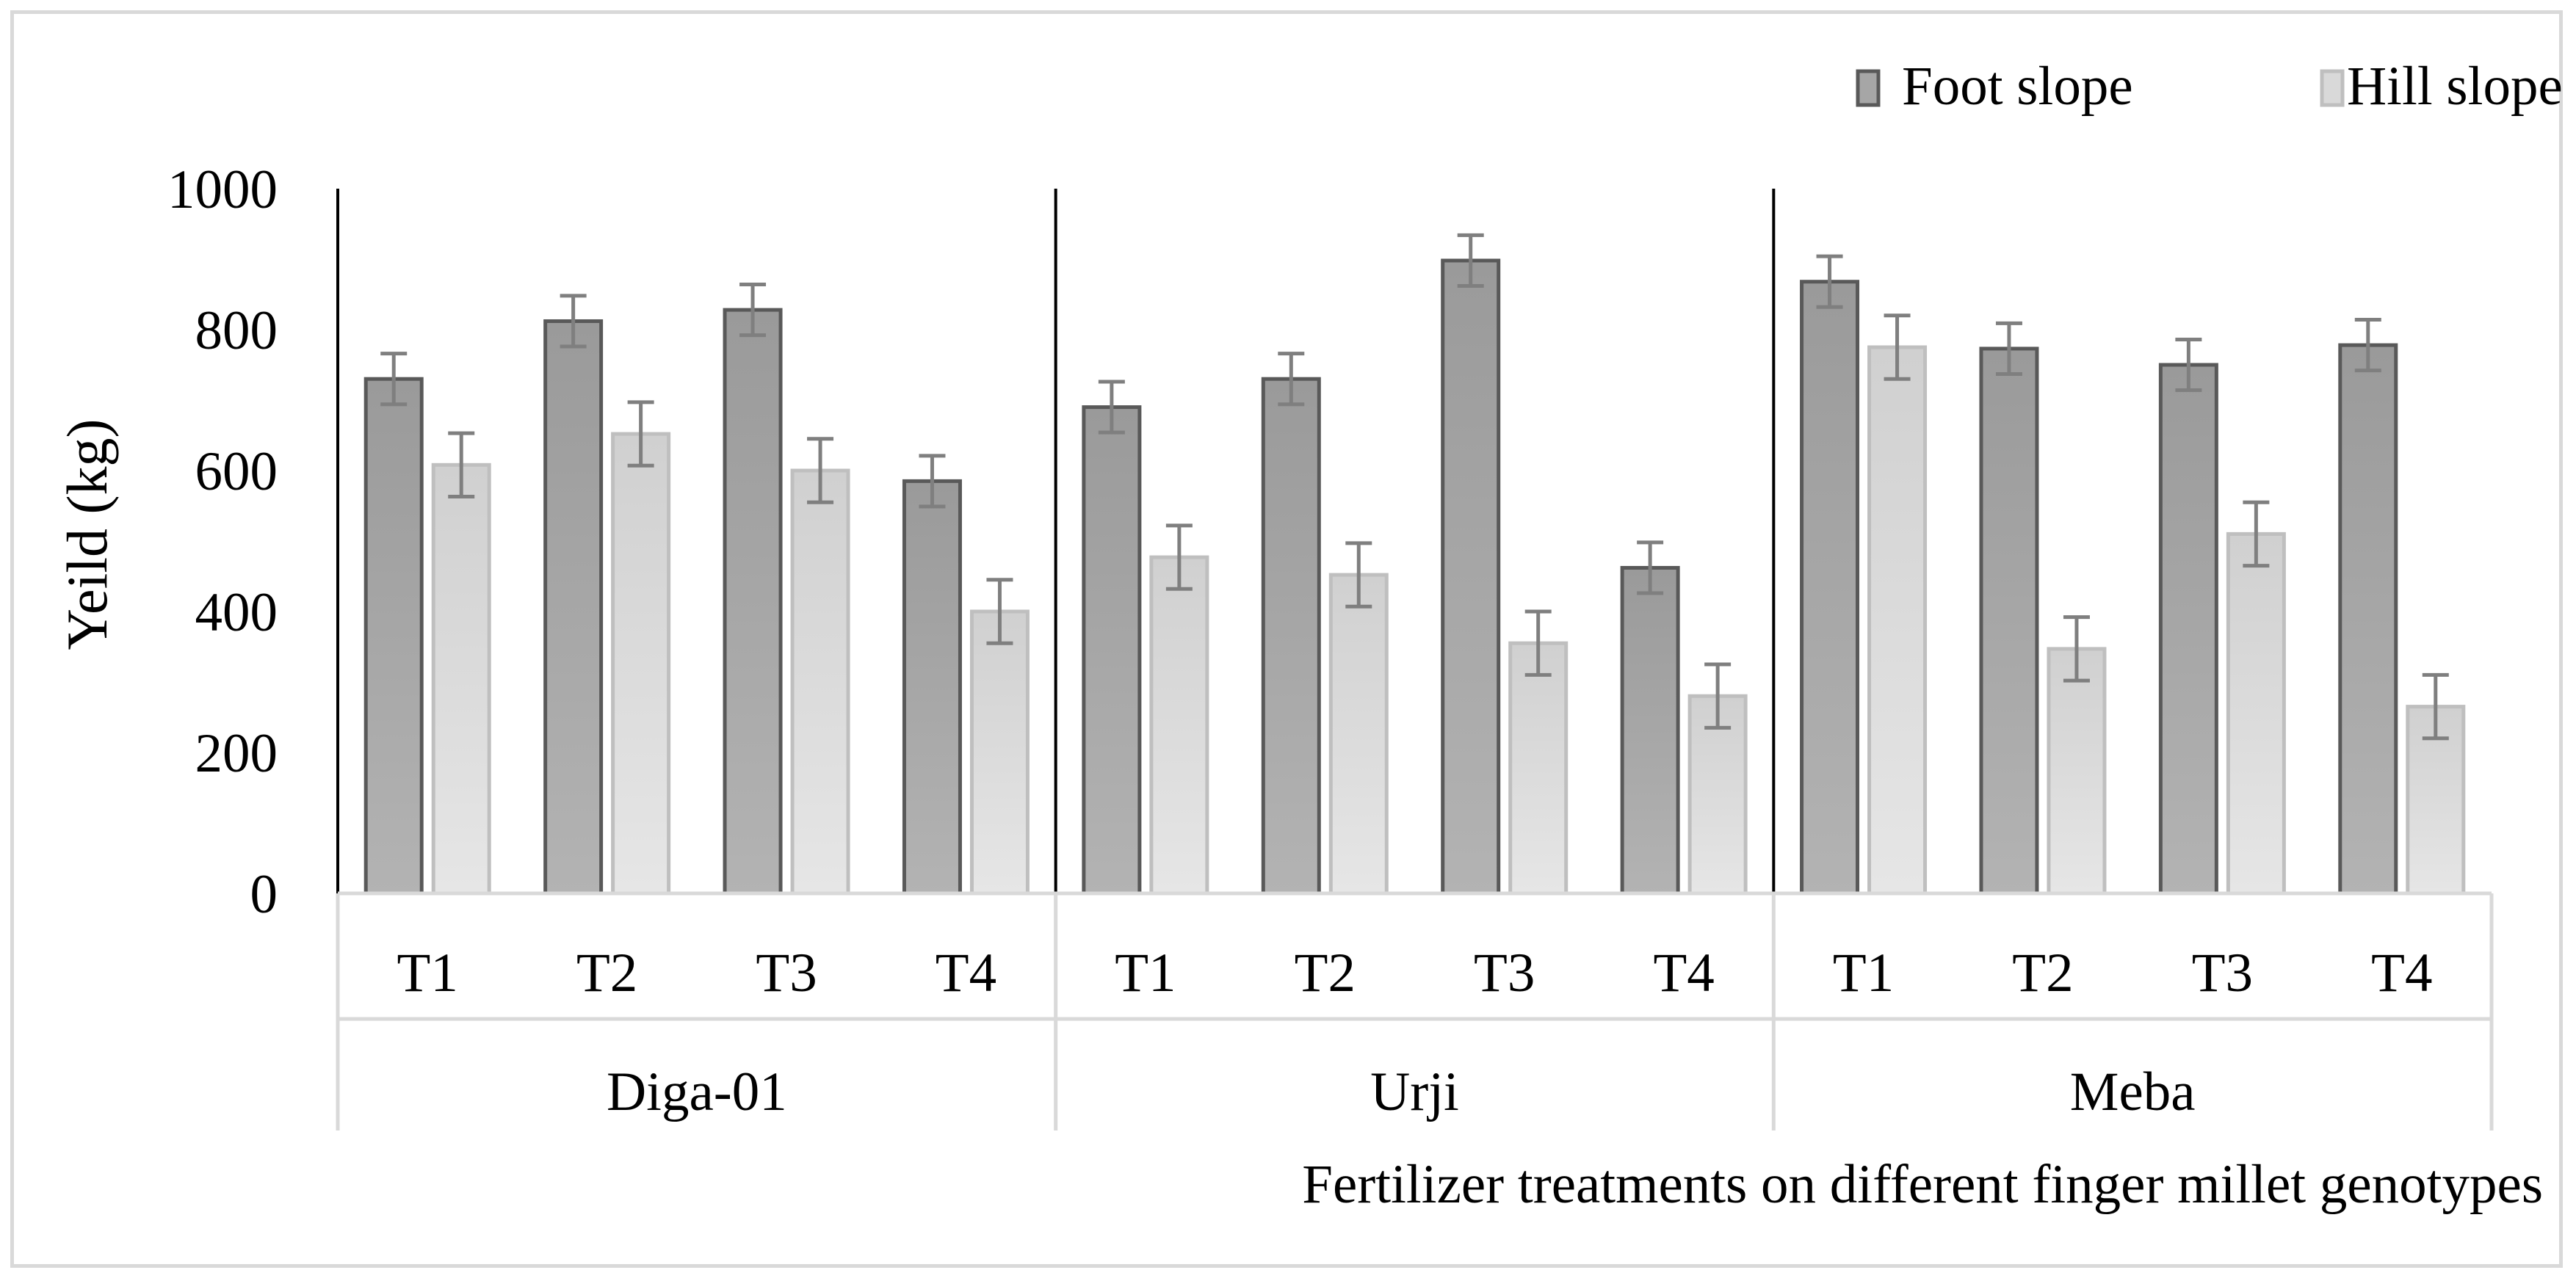 The image size is (2576, 1281). I want to click on legend-label-hill-slope: Hill slope, so click(2455, 86).